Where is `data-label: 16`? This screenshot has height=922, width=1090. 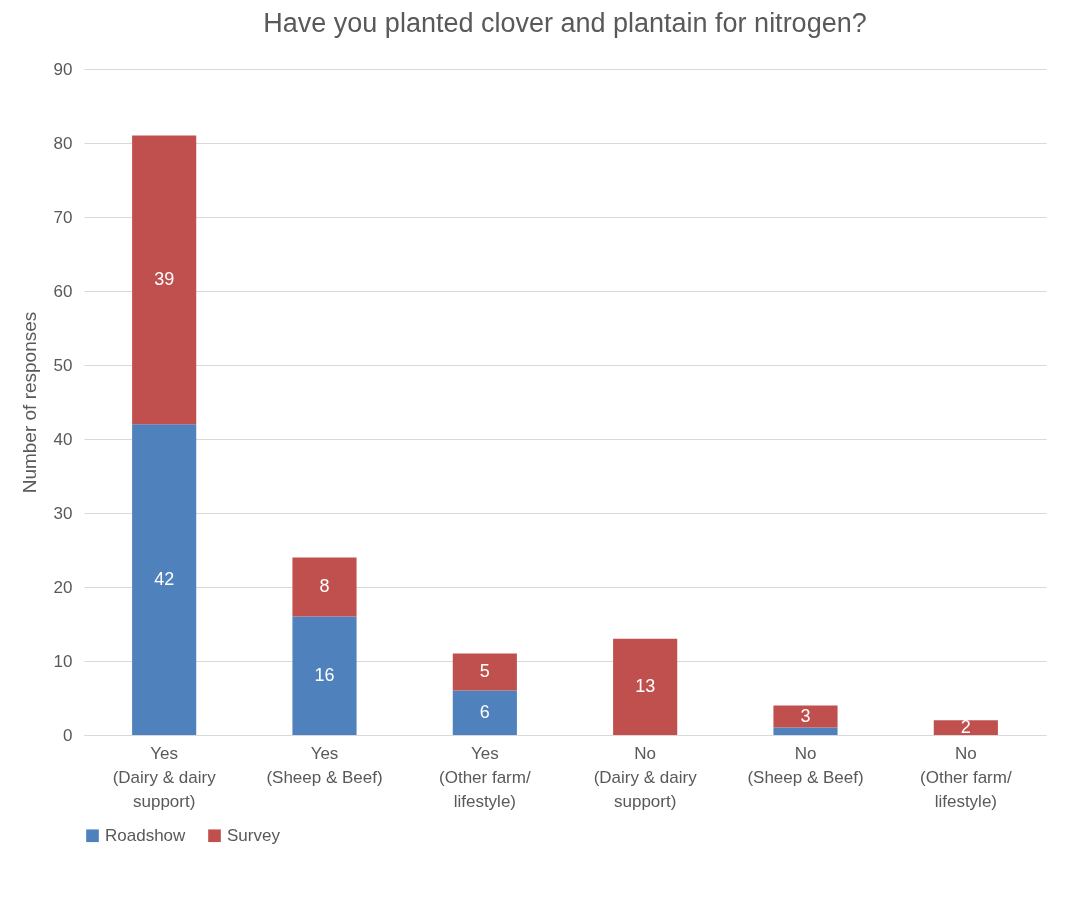 data-label: 16 is located at coordinates (324, 674).